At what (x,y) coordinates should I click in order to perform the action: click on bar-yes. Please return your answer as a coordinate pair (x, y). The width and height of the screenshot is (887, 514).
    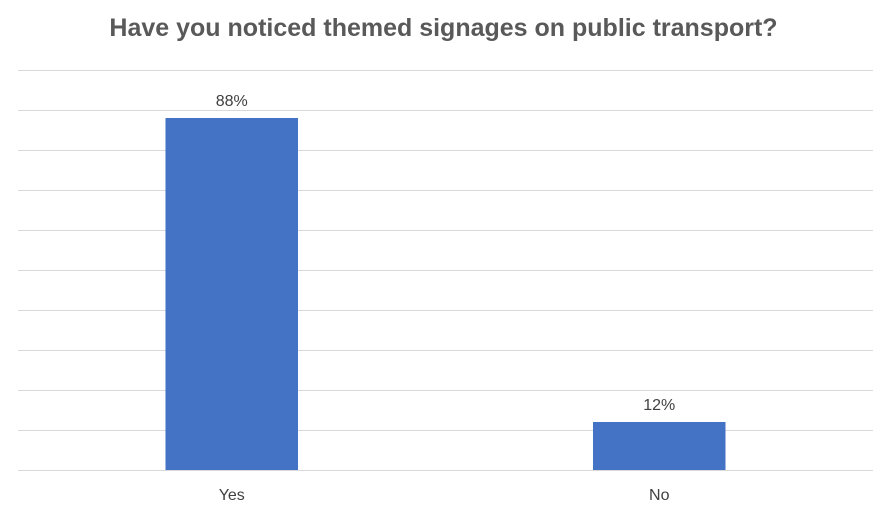
    Looking at the image, I should click on (232, 294).